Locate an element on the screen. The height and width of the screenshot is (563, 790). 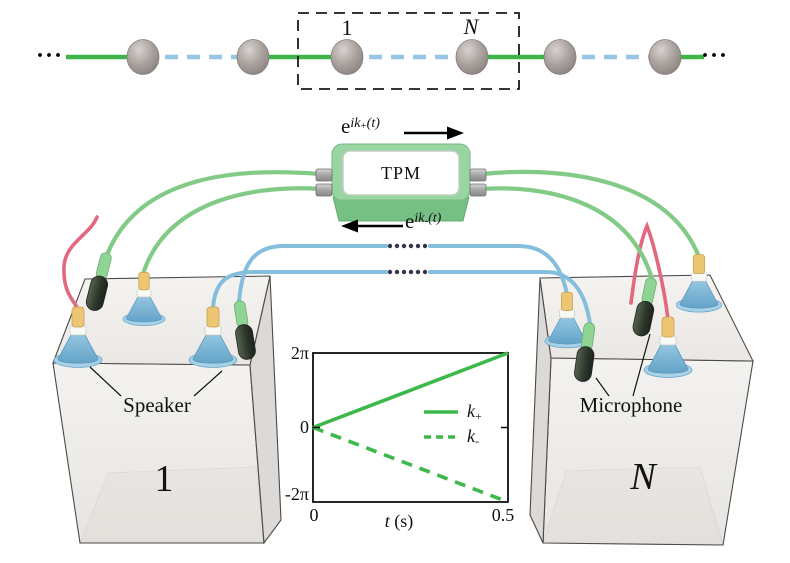
plot-xlabel: t (s) is located at coordinates (399, 521).